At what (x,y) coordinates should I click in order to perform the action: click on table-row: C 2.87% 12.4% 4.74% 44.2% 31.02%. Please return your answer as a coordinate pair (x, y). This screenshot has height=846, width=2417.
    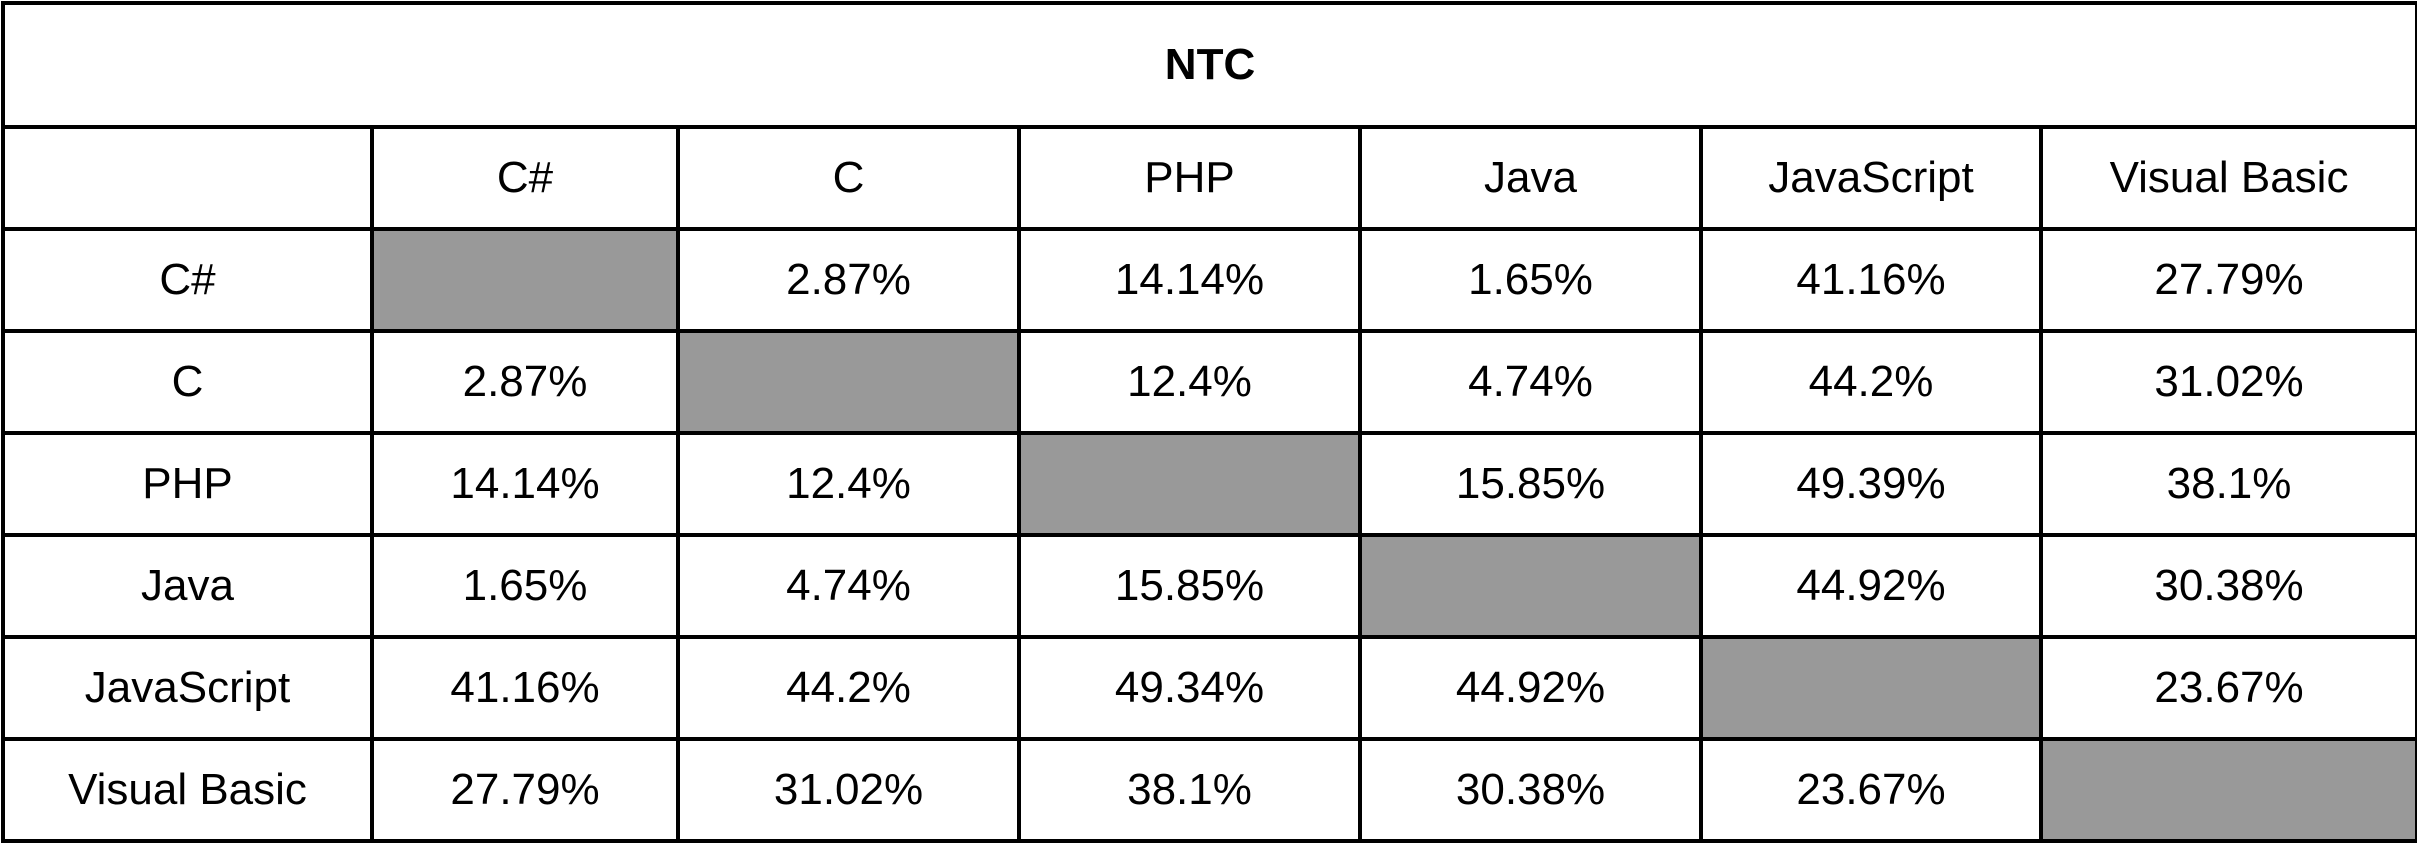
    Looking at the image, I should click on (1209, 382).